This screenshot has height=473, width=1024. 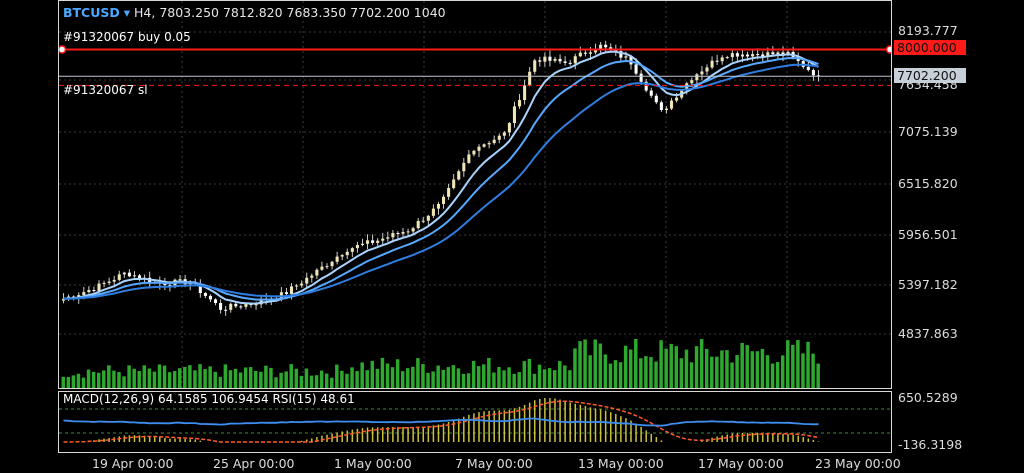 What do you see at coordinates (91, 12) in the screenshot?
I see `symbol-name: BTCUSD` at bounding box center [91, 12].